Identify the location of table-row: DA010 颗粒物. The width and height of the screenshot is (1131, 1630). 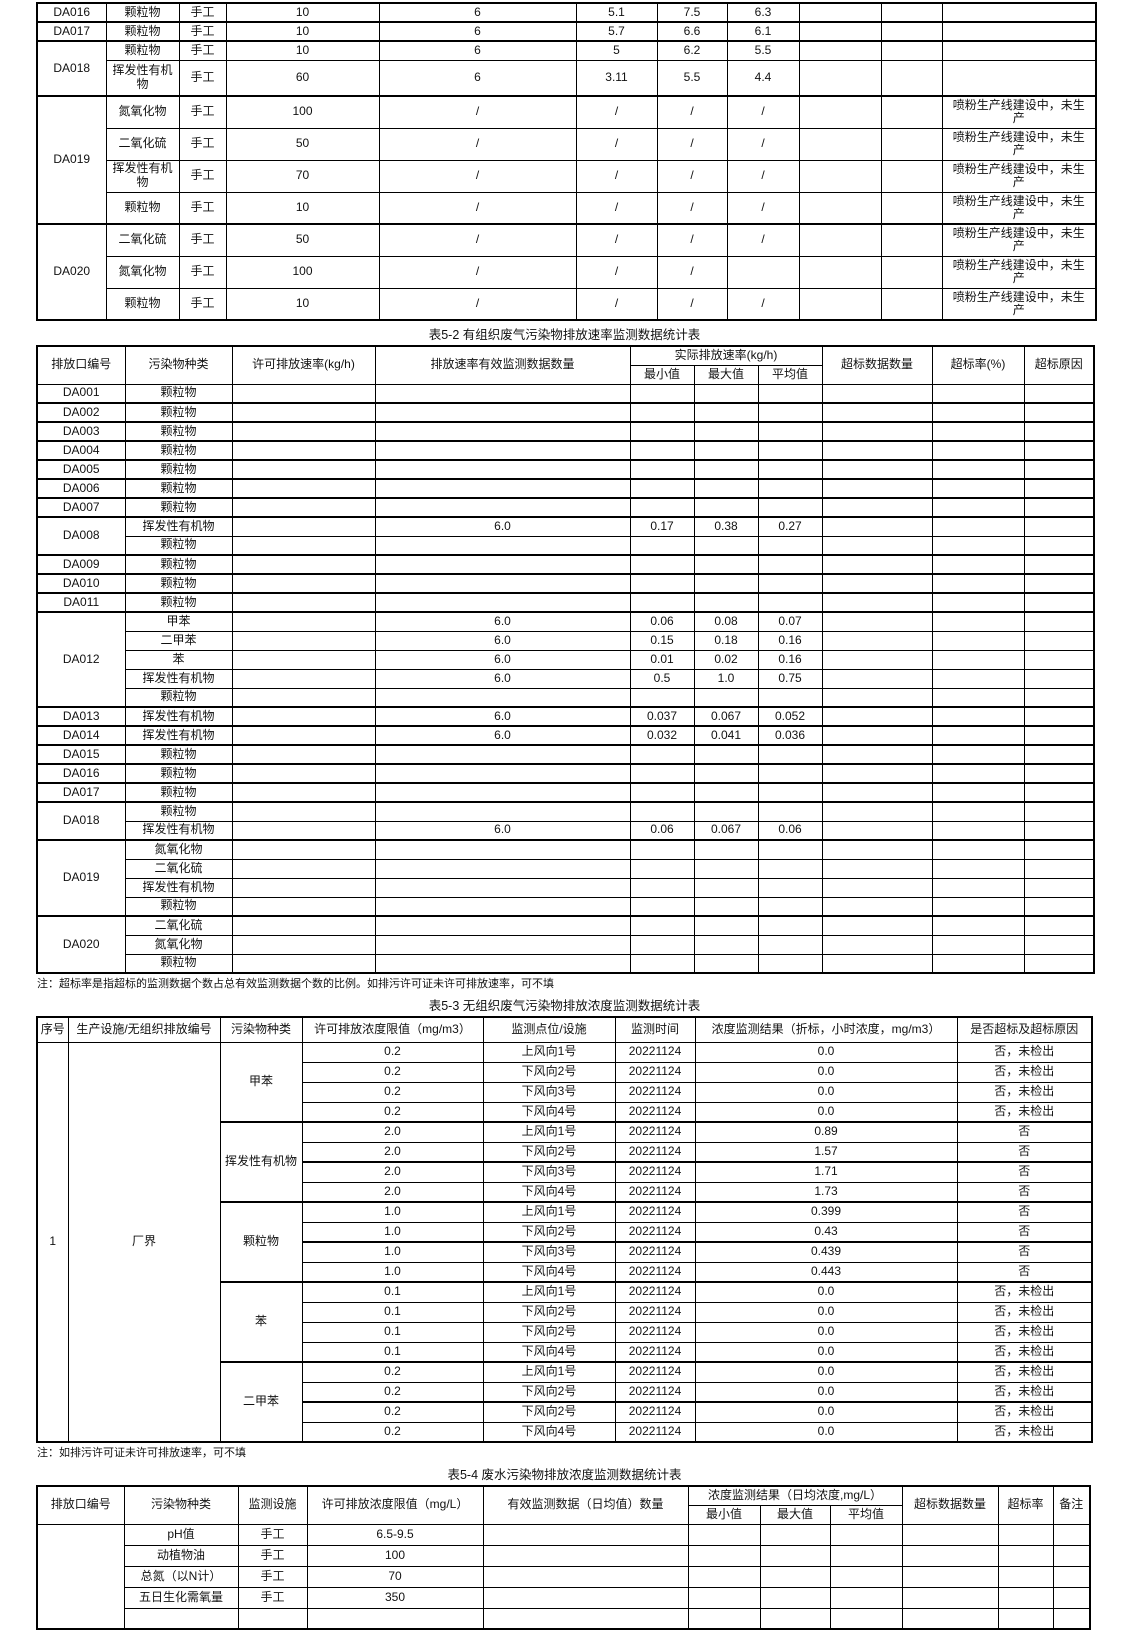
(565, 583).